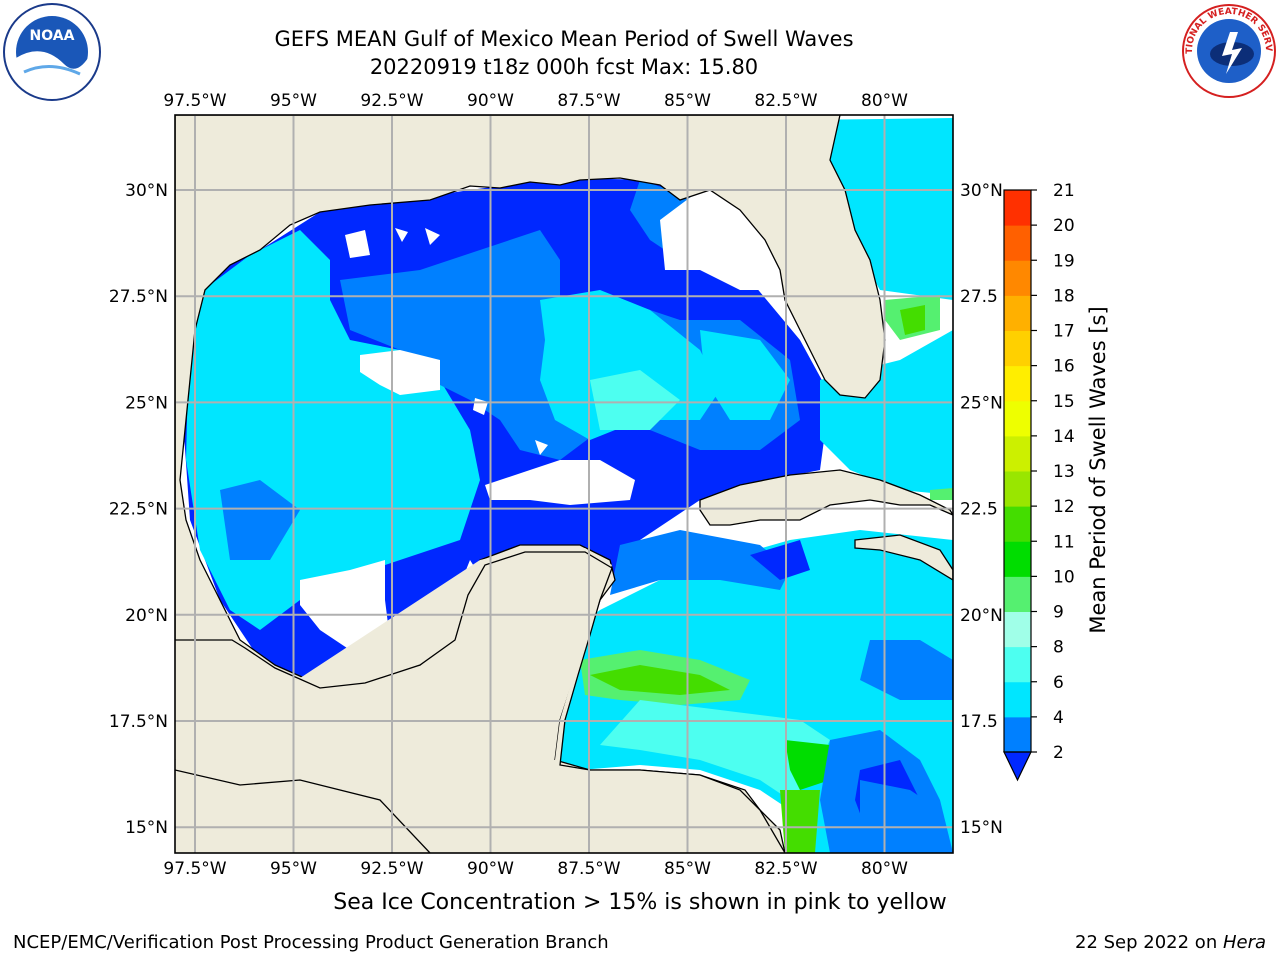 The width and height of the screenshot is (1280, 960). Describe the element at coordinates (1058, 718) in the screenshot. I see `colorbar-tick-label: 4` at that location.